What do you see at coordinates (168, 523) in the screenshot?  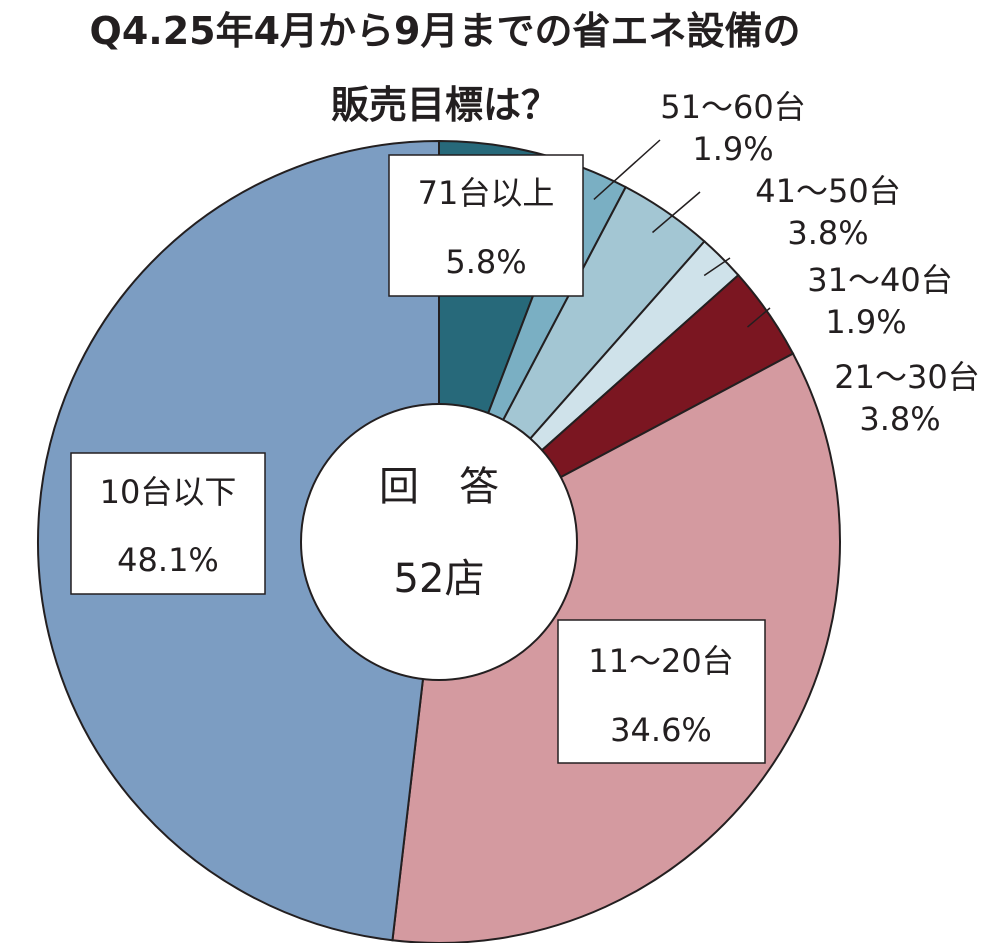 I see `label-box-10-or-less` at bounding box center [168, 523].